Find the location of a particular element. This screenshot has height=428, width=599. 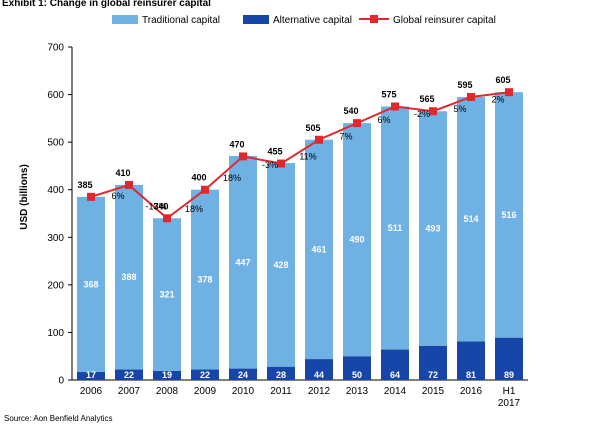

percent-change-label: 7% is located at coordinates (345, 136).